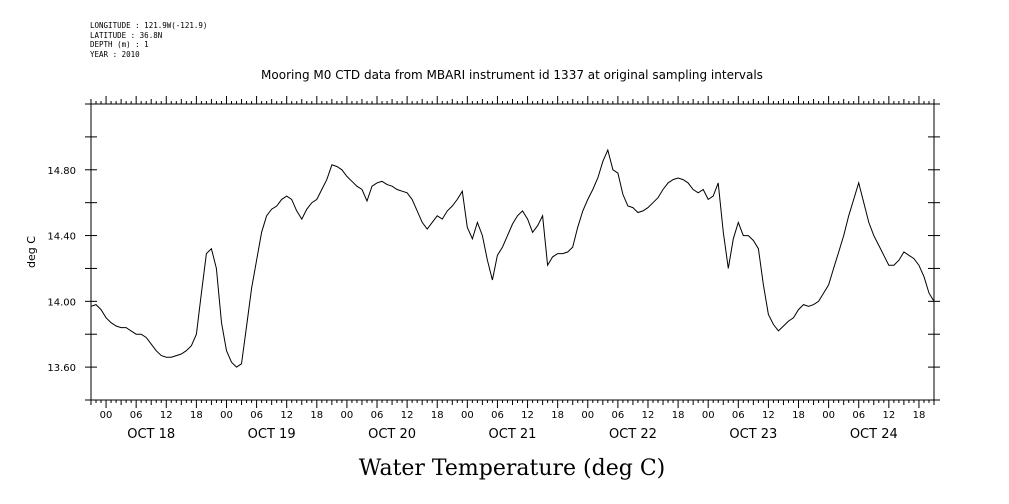  I want to click on x-day-label: OCT 21, so click(513, 434).